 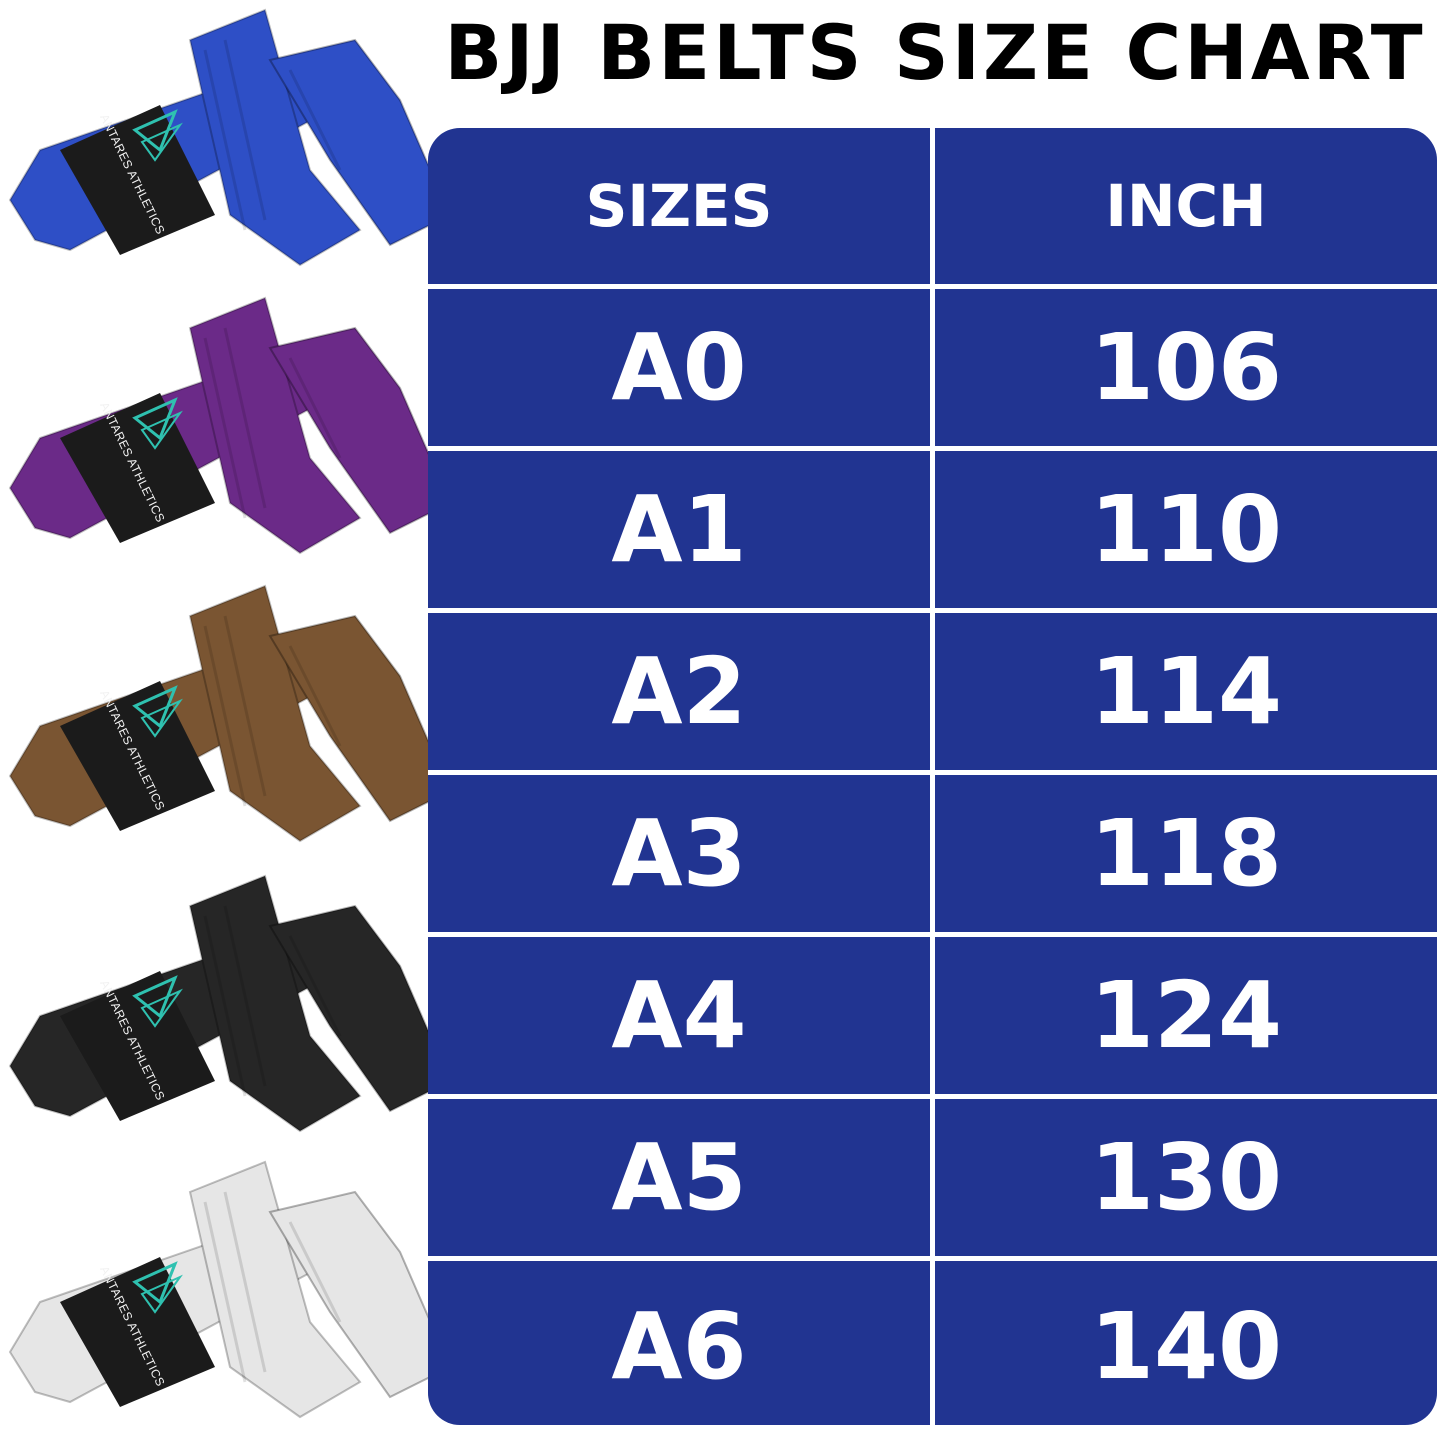 I want to click on size-cell: A6, so click(x=679, y=1343).